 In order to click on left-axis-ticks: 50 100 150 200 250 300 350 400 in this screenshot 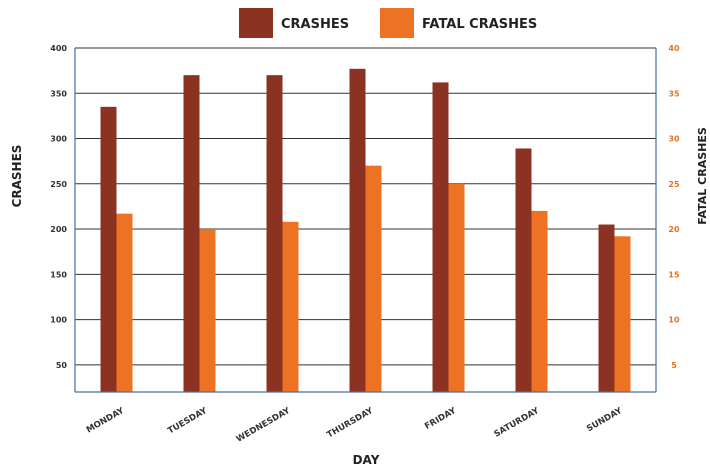, I will do `click(58, 207)`.